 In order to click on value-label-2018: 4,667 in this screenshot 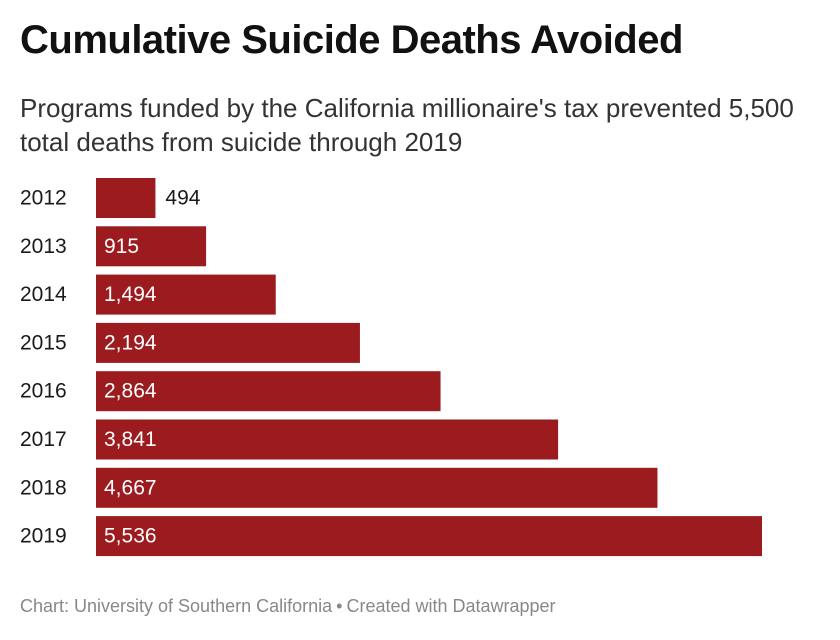, I will do `click(130, 487)`.